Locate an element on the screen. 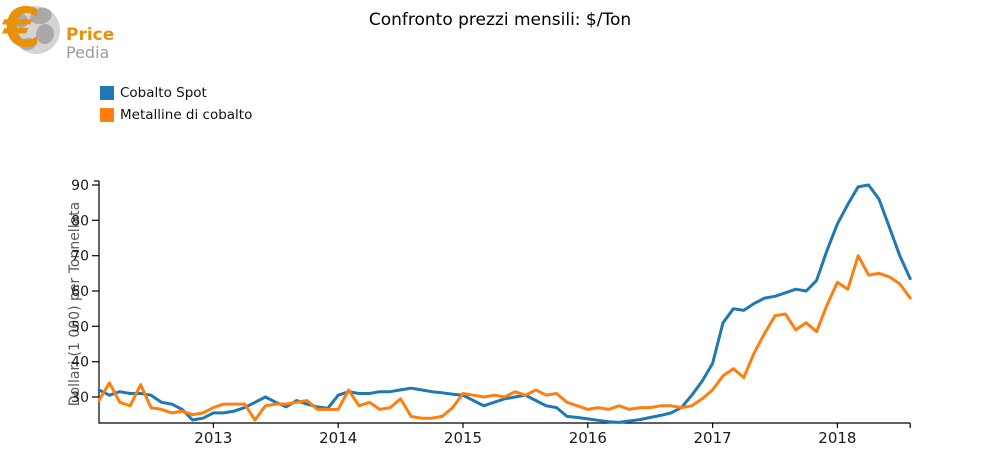  pricepedia-logo: € Price Pedia is located at coordinates (91, 30).